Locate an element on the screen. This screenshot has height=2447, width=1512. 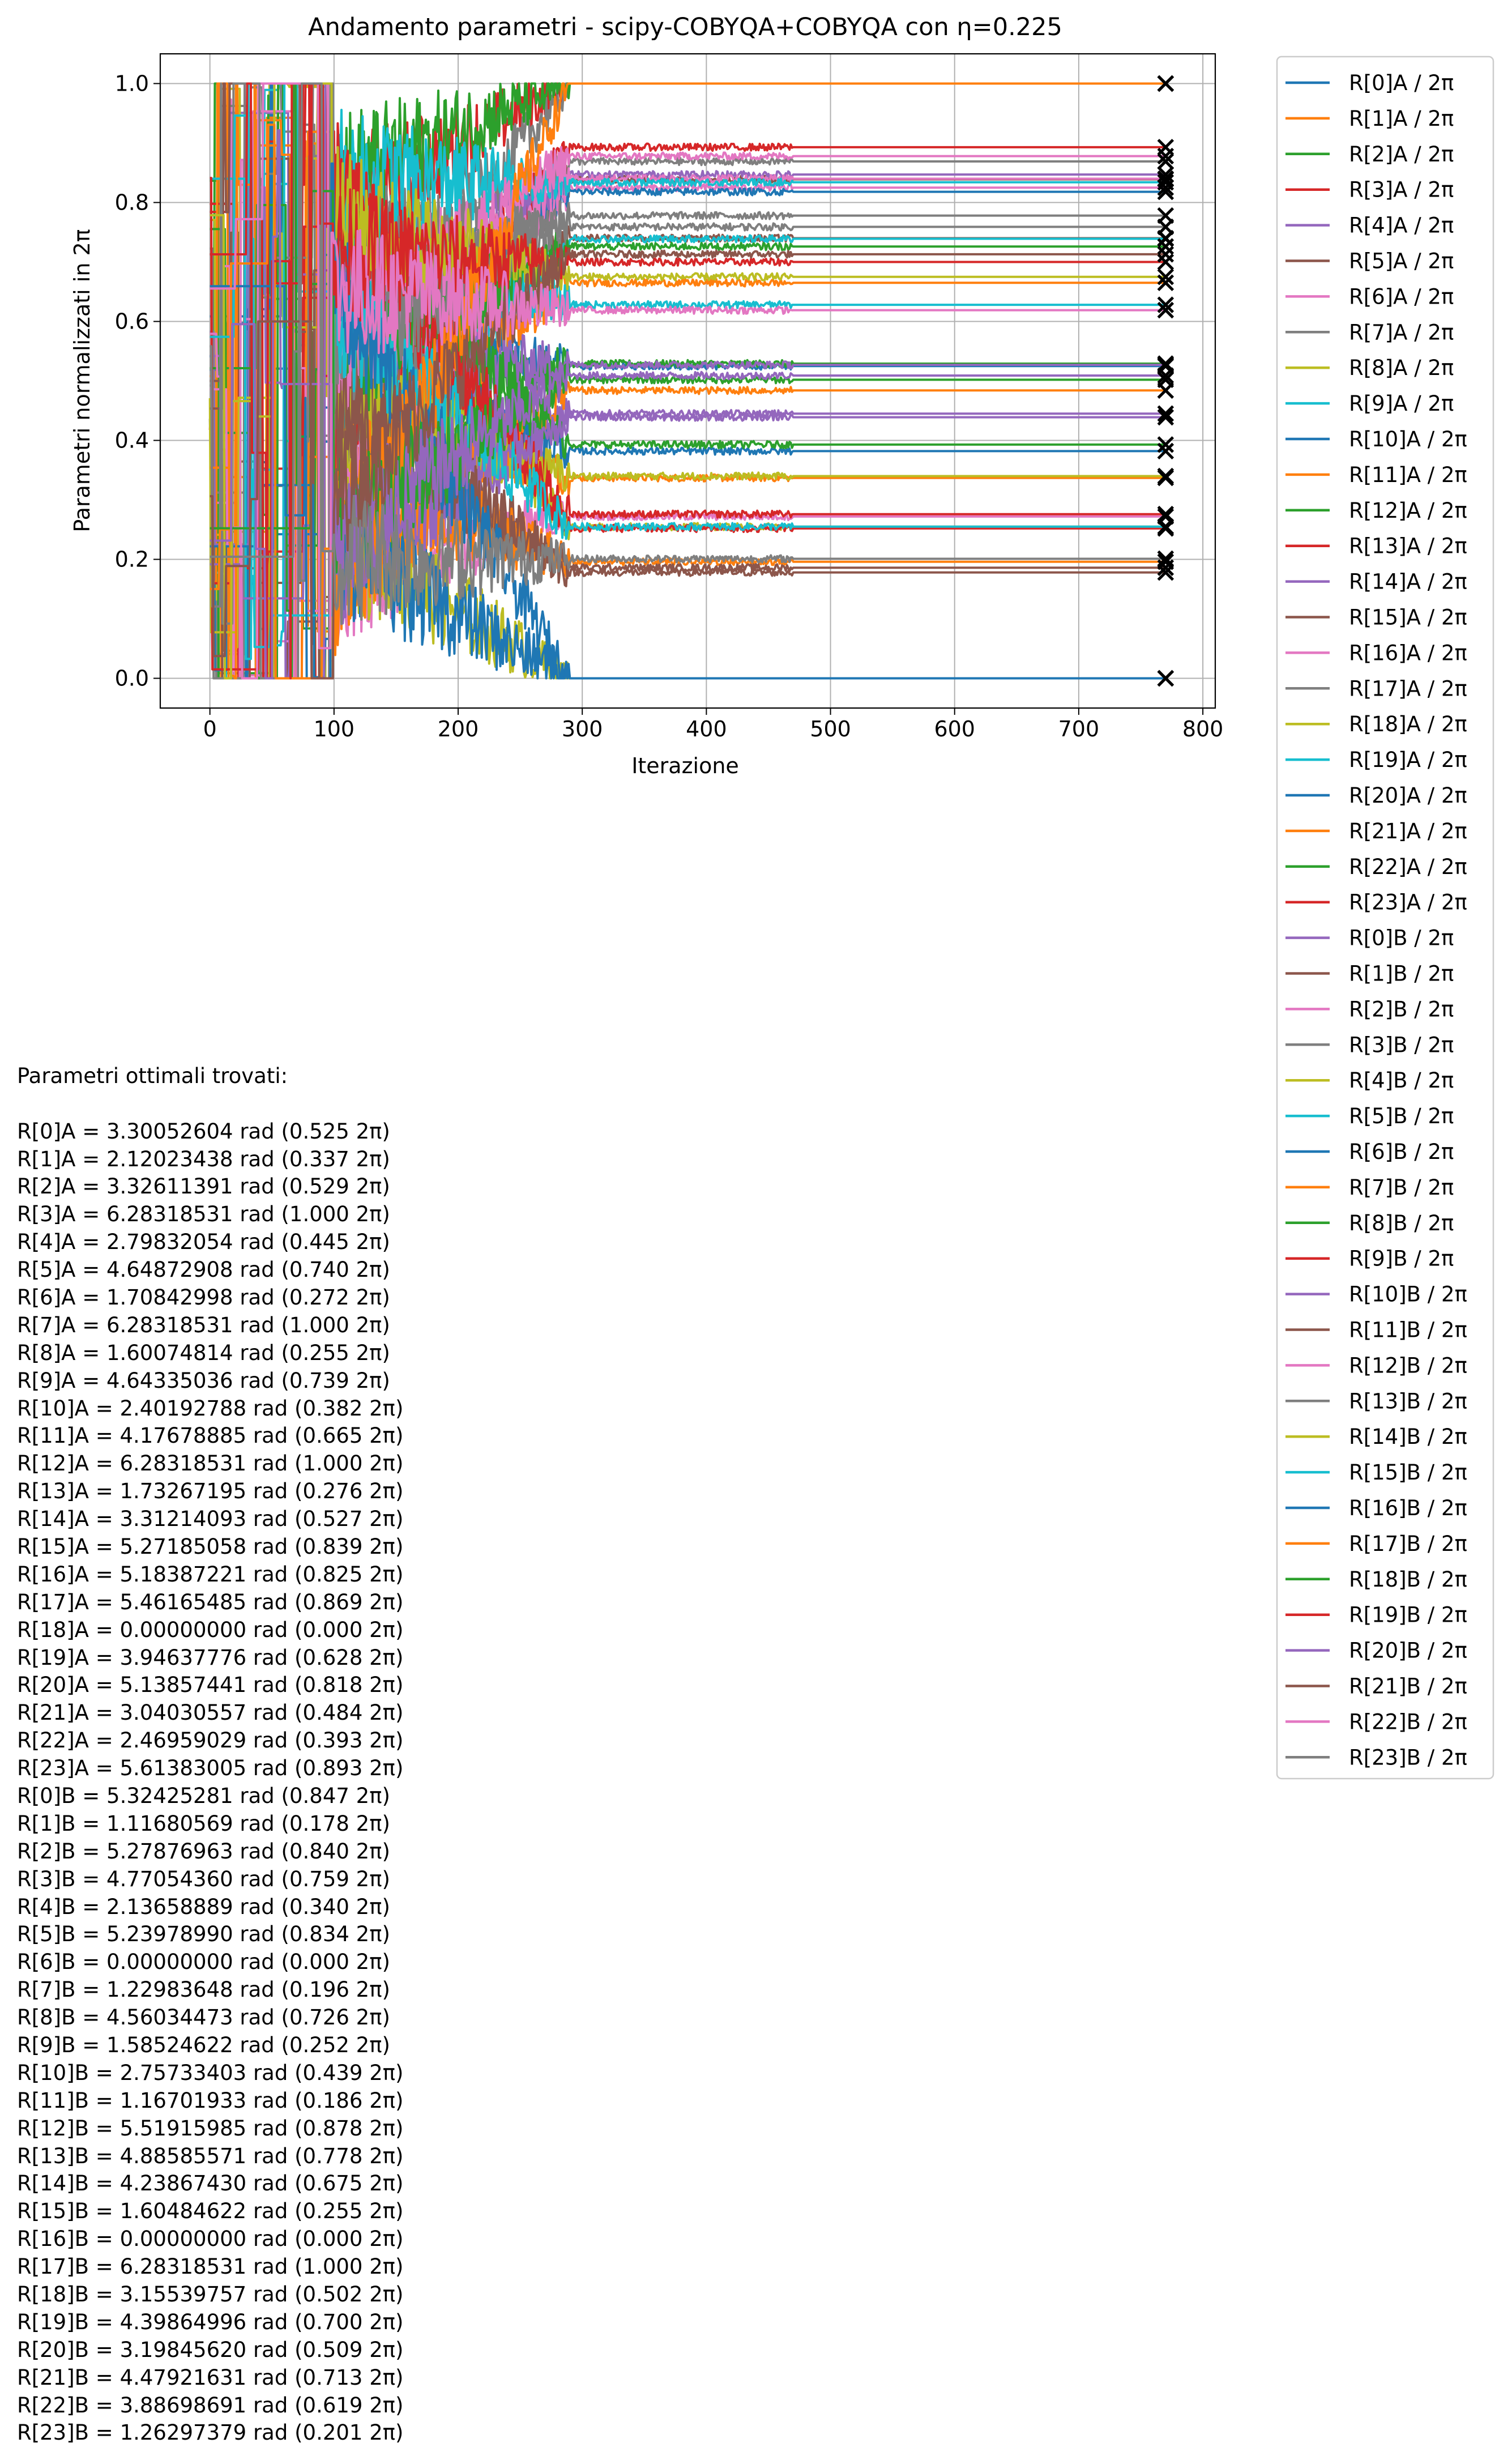
legend-label: R[6]A / 2π is located at coordinates (1401, 297).